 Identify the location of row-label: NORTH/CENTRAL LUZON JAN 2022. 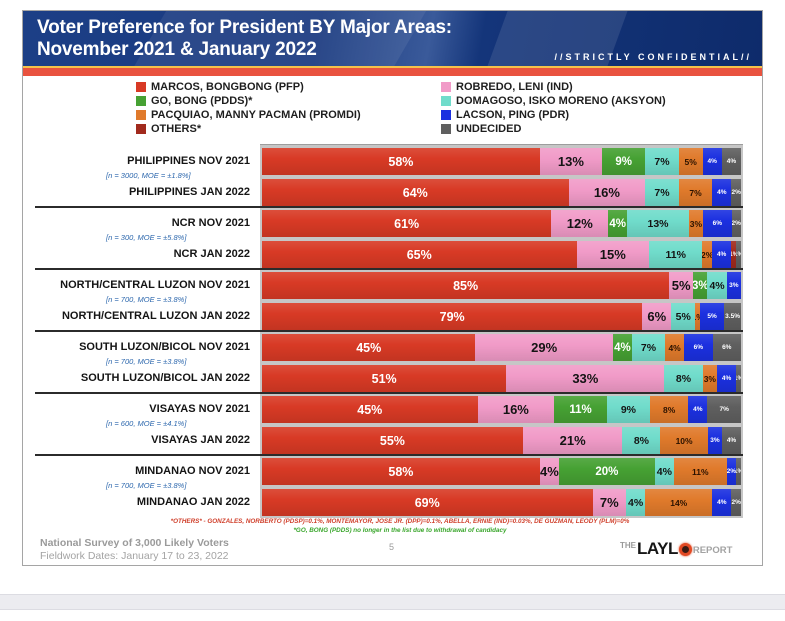
(155, 316).